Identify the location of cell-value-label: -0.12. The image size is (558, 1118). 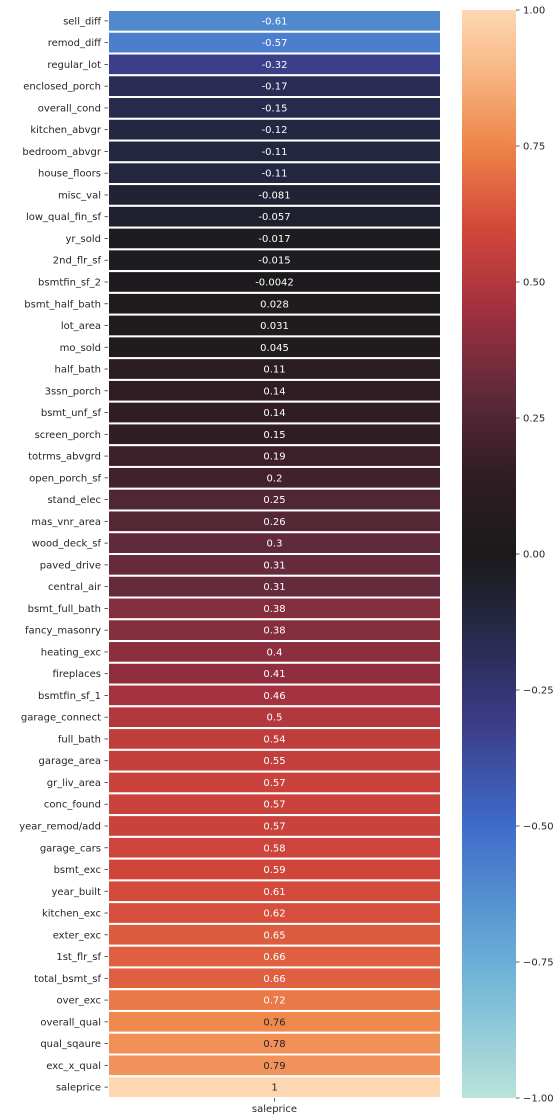
(275, 130).